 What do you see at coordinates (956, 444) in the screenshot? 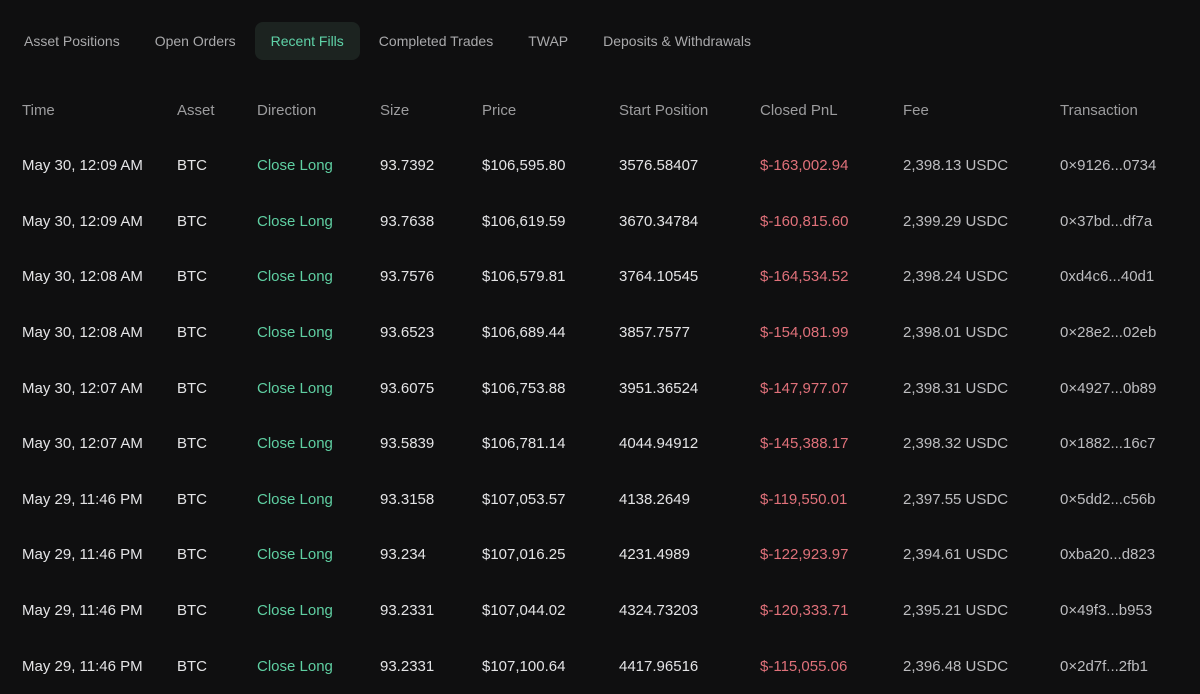
I see `cell-fee: 2,398.32 USDC` at bounding box center [956, 444].